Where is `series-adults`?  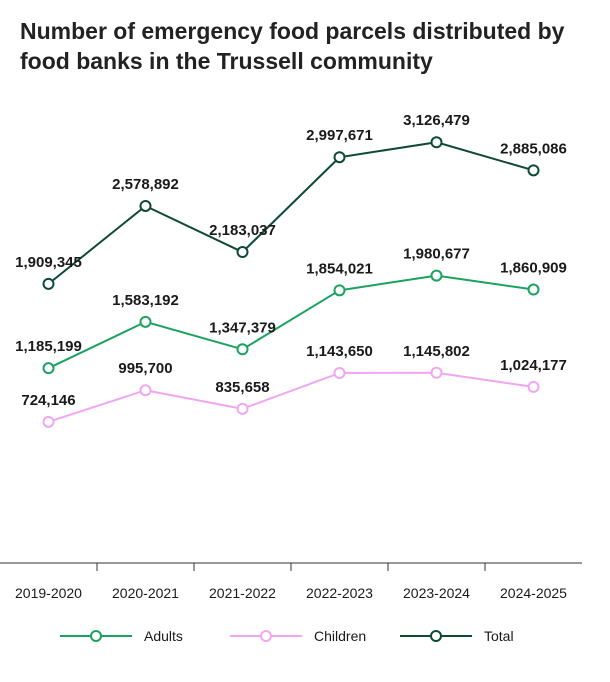
series-adults is located at coordinates (291, 322).